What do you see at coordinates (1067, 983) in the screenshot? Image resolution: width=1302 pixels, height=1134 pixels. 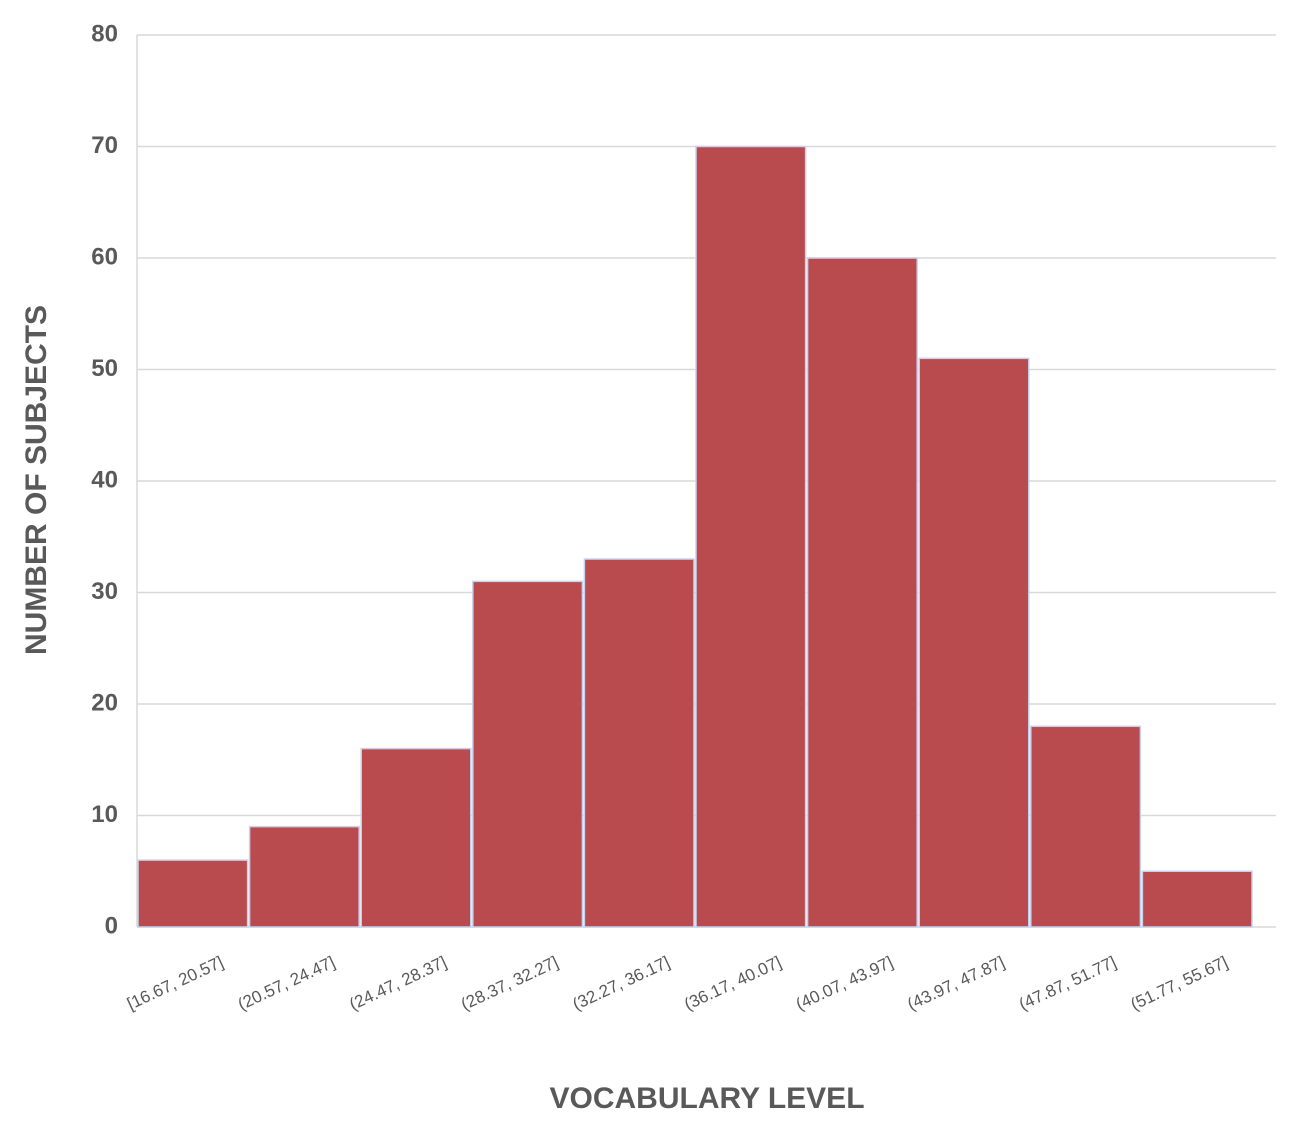 I see `x-tick-label: (47.87, 51.77]` at bounding box center [1067, 983].